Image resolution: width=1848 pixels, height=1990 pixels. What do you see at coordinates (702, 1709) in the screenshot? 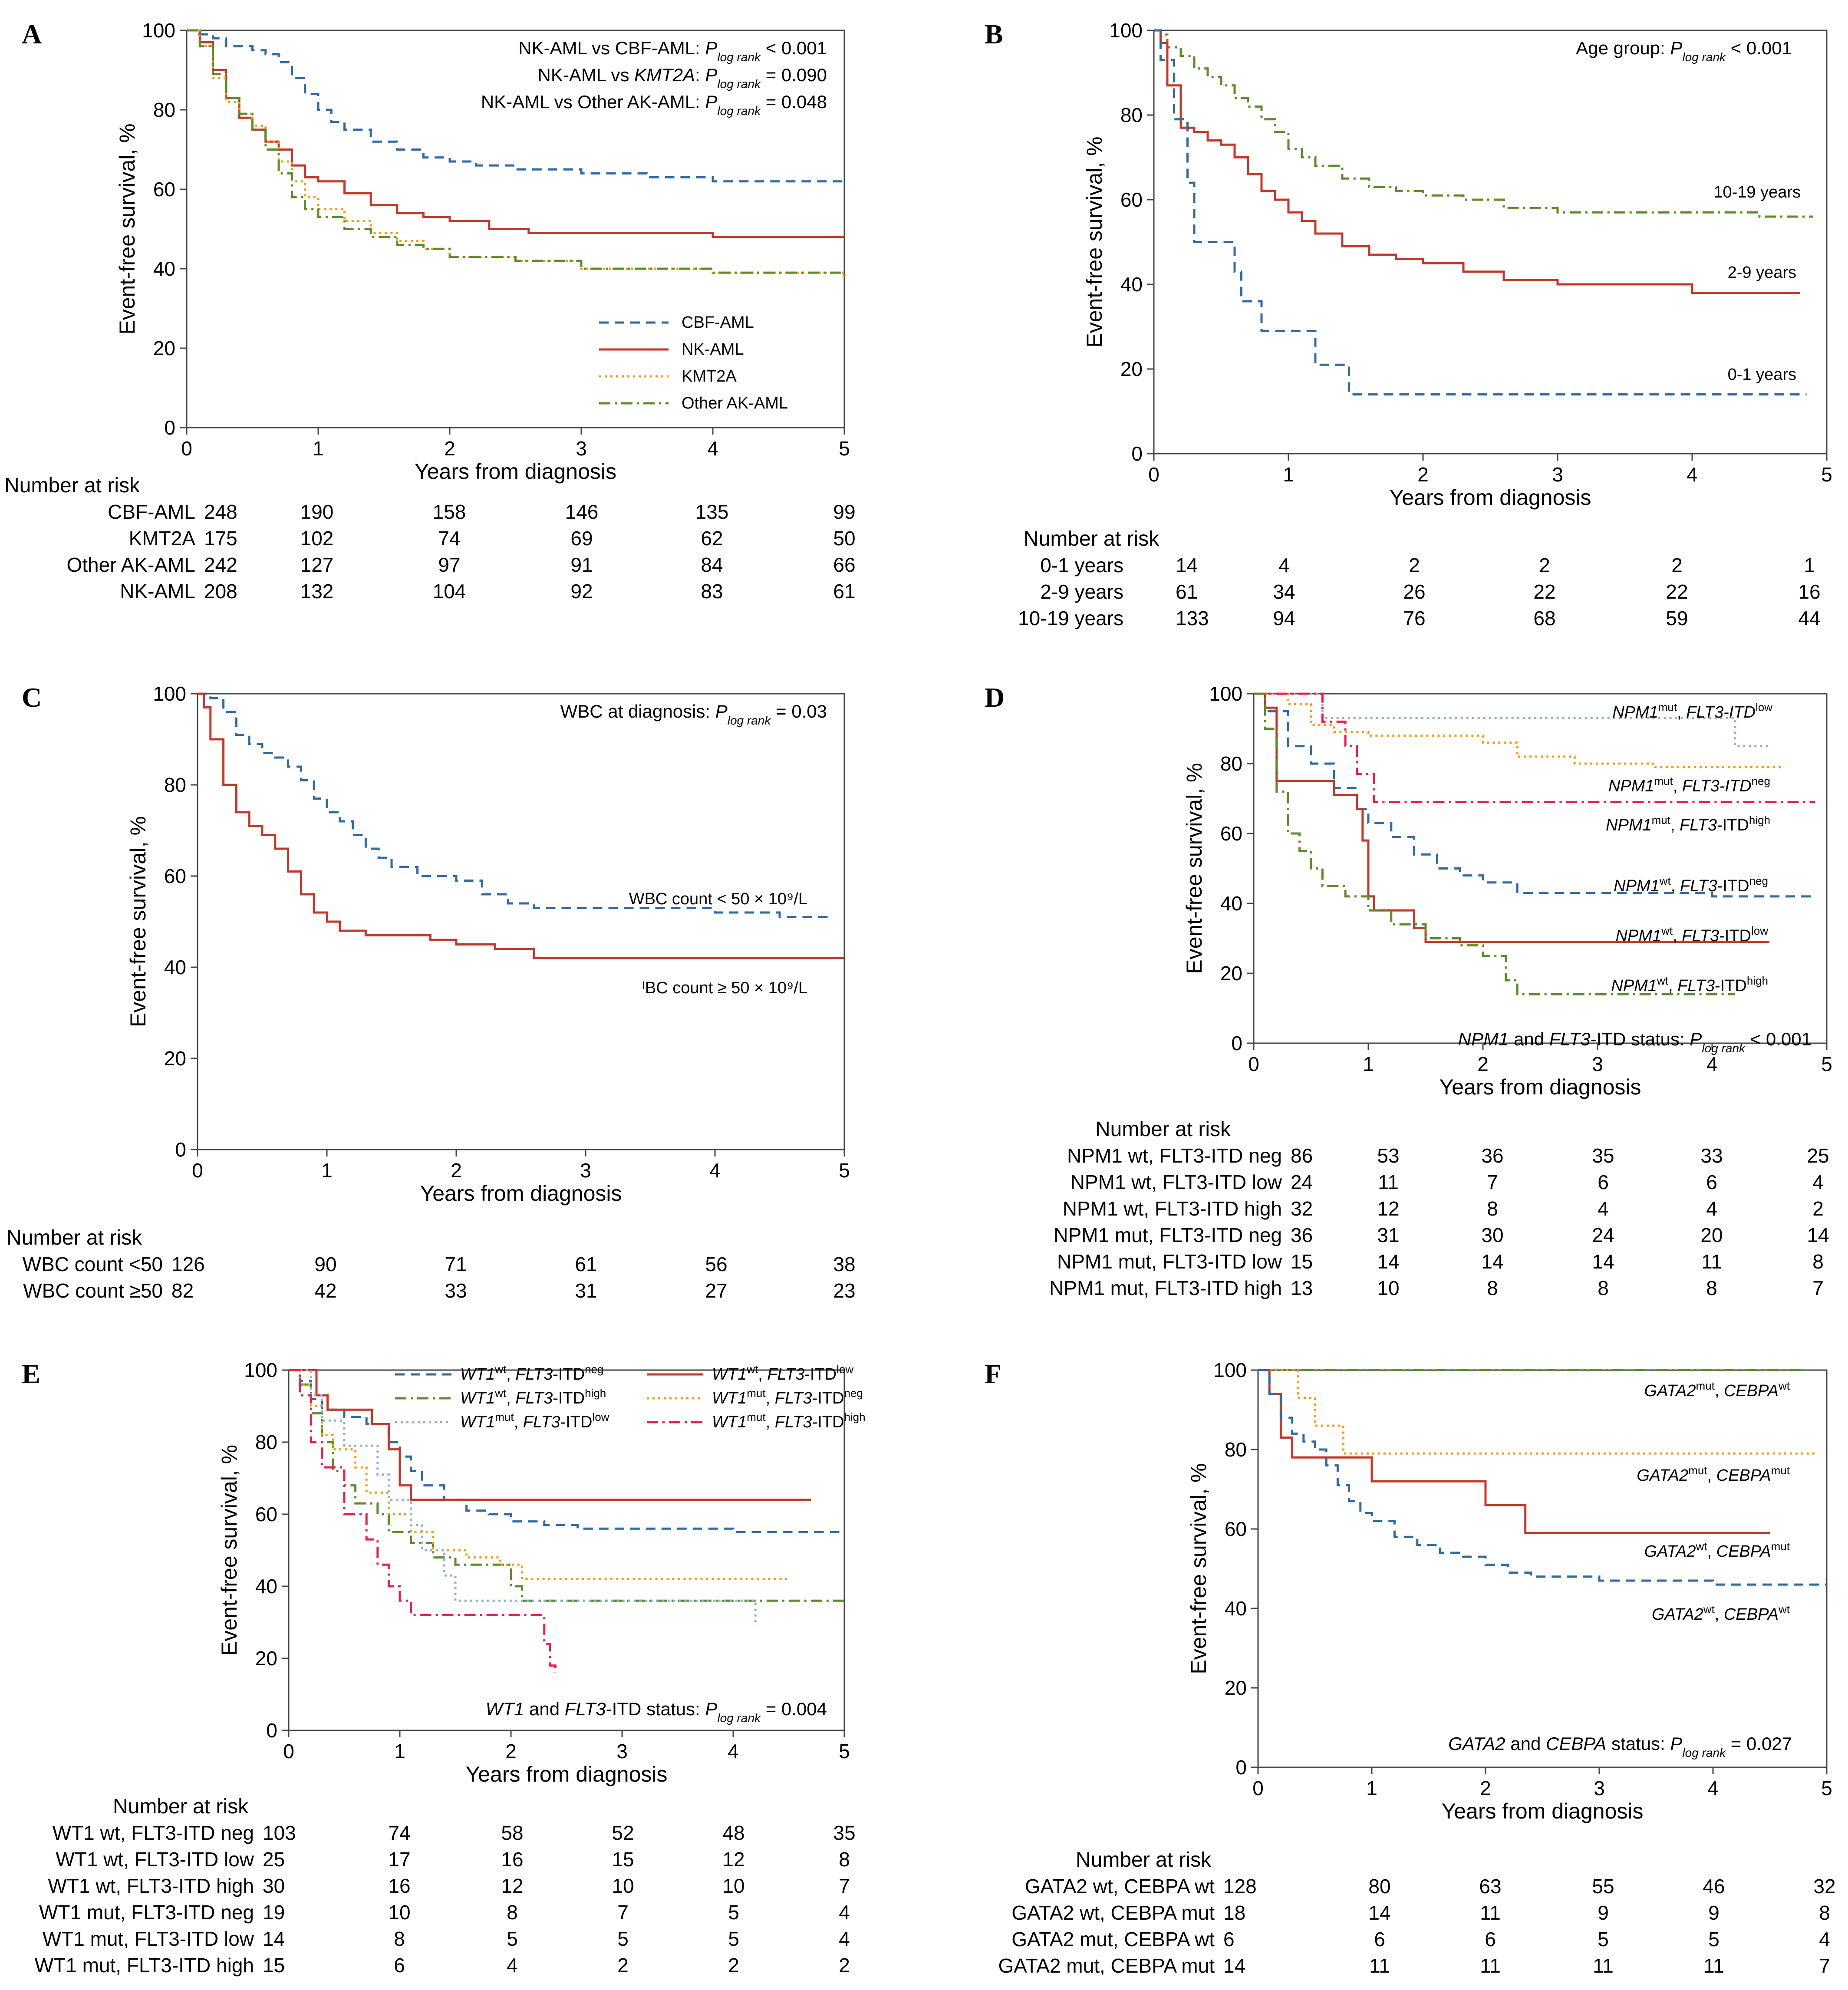
I see `text-fragment` at bounding box center [702, 1709].